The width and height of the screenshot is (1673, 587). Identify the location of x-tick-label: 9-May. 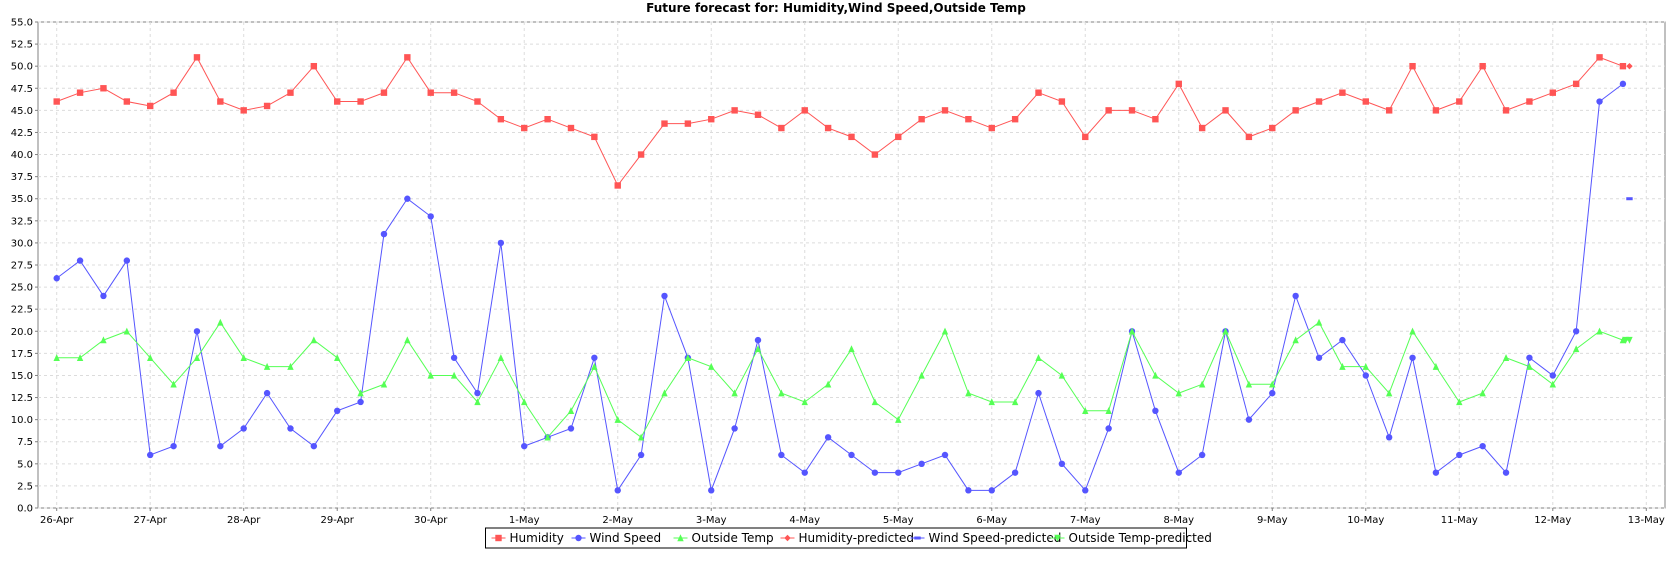
(1272, 520).